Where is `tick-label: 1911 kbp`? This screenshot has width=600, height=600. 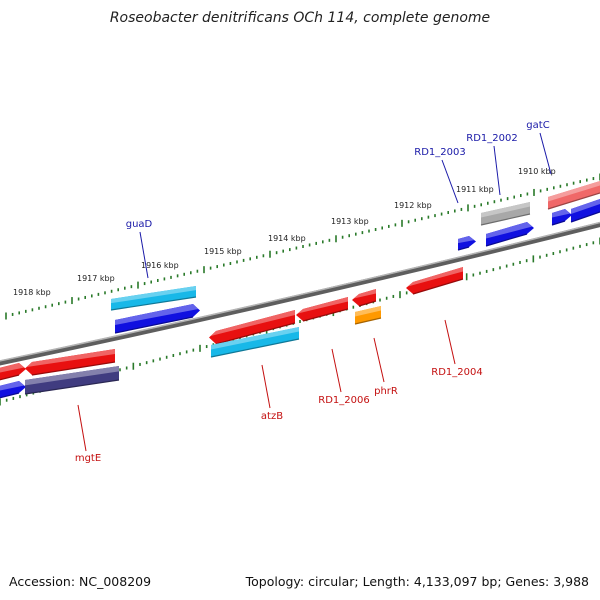
tick-label: 1911 kbp is located at coordinates (475, 189).